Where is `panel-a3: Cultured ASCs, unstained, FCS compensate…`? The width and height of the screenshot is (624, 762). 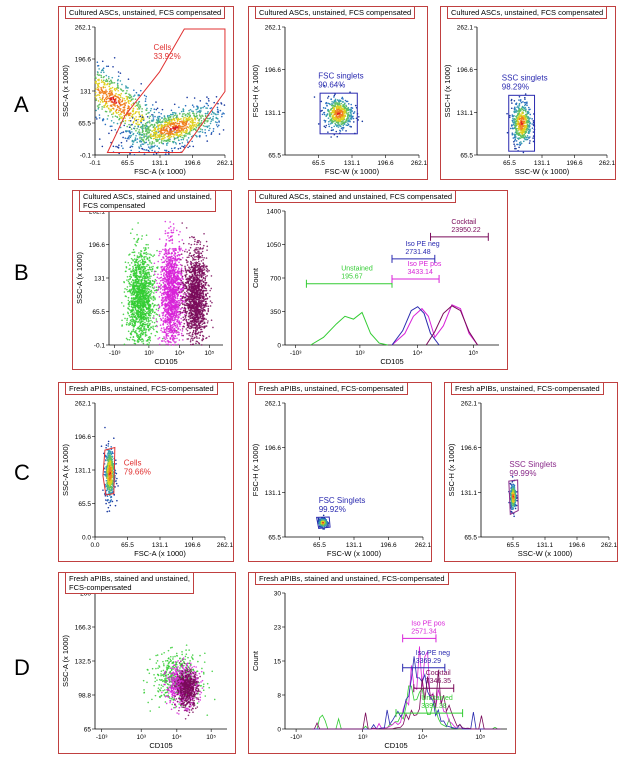 panel-a3: Cultured ASCs, unstained, FCS compensate… is located at coordinates (528, 93).